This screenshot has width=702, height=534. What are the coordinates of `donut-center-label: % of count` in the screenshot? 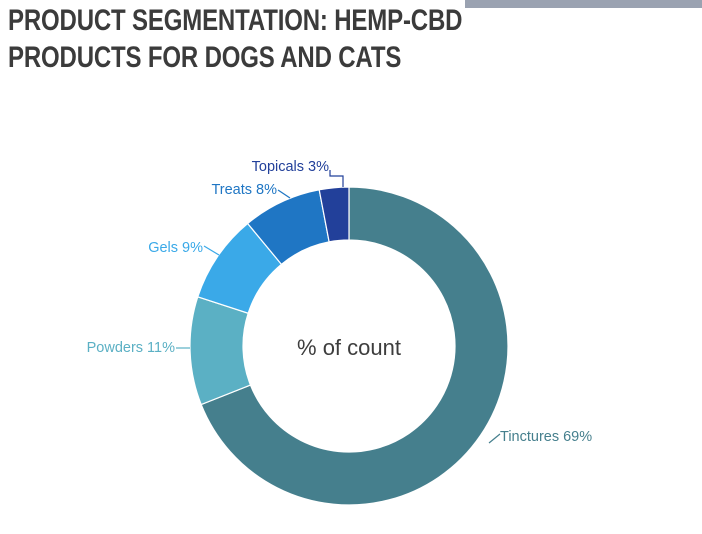 It's located at (349, 347).